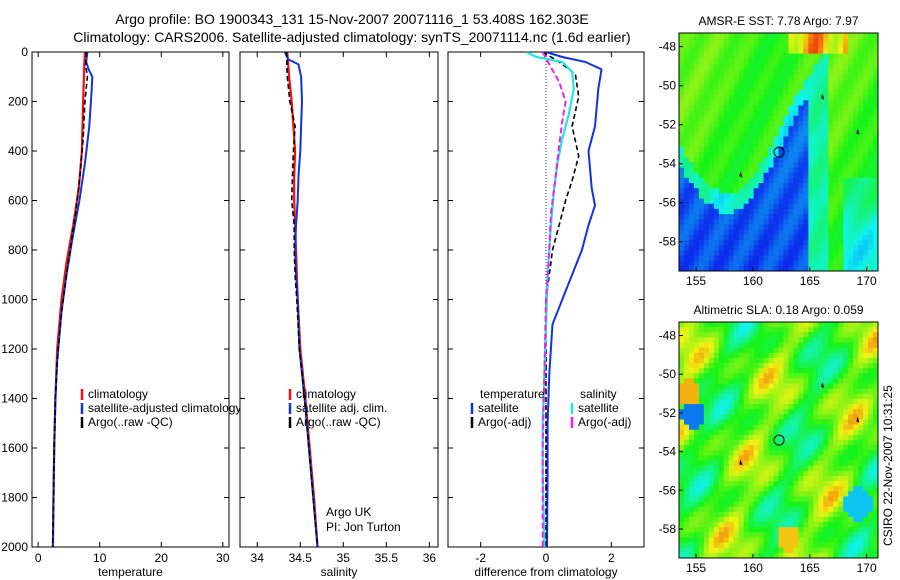 Image resolution: width=900 pixels, height=580 pixels. I want to click on credit-line-1: Argo UK, so click(348, 512).